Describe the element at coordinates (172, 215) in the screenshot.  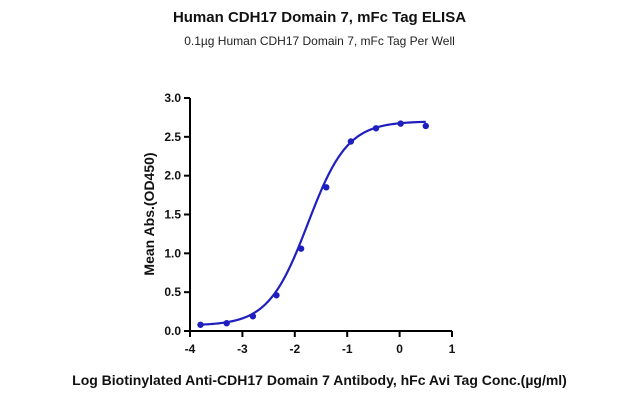
I see `y-tick-label: 1.5` at that location.